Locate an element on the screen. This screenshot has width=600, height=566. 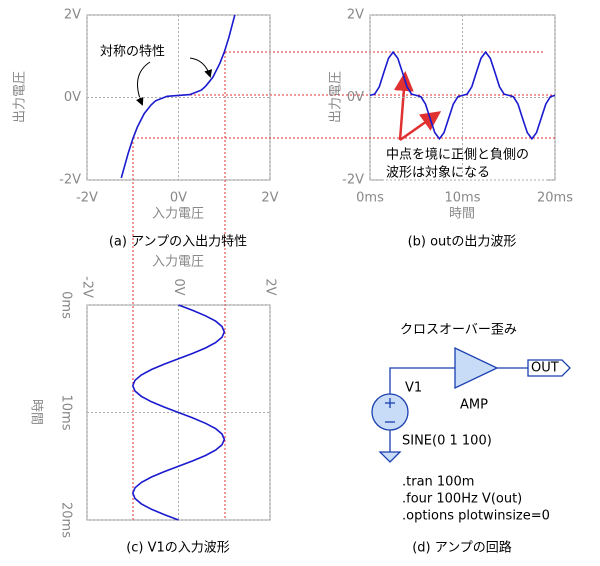
circuit-heading: クロスオーバー歪み is located at coordinates (458, 330).